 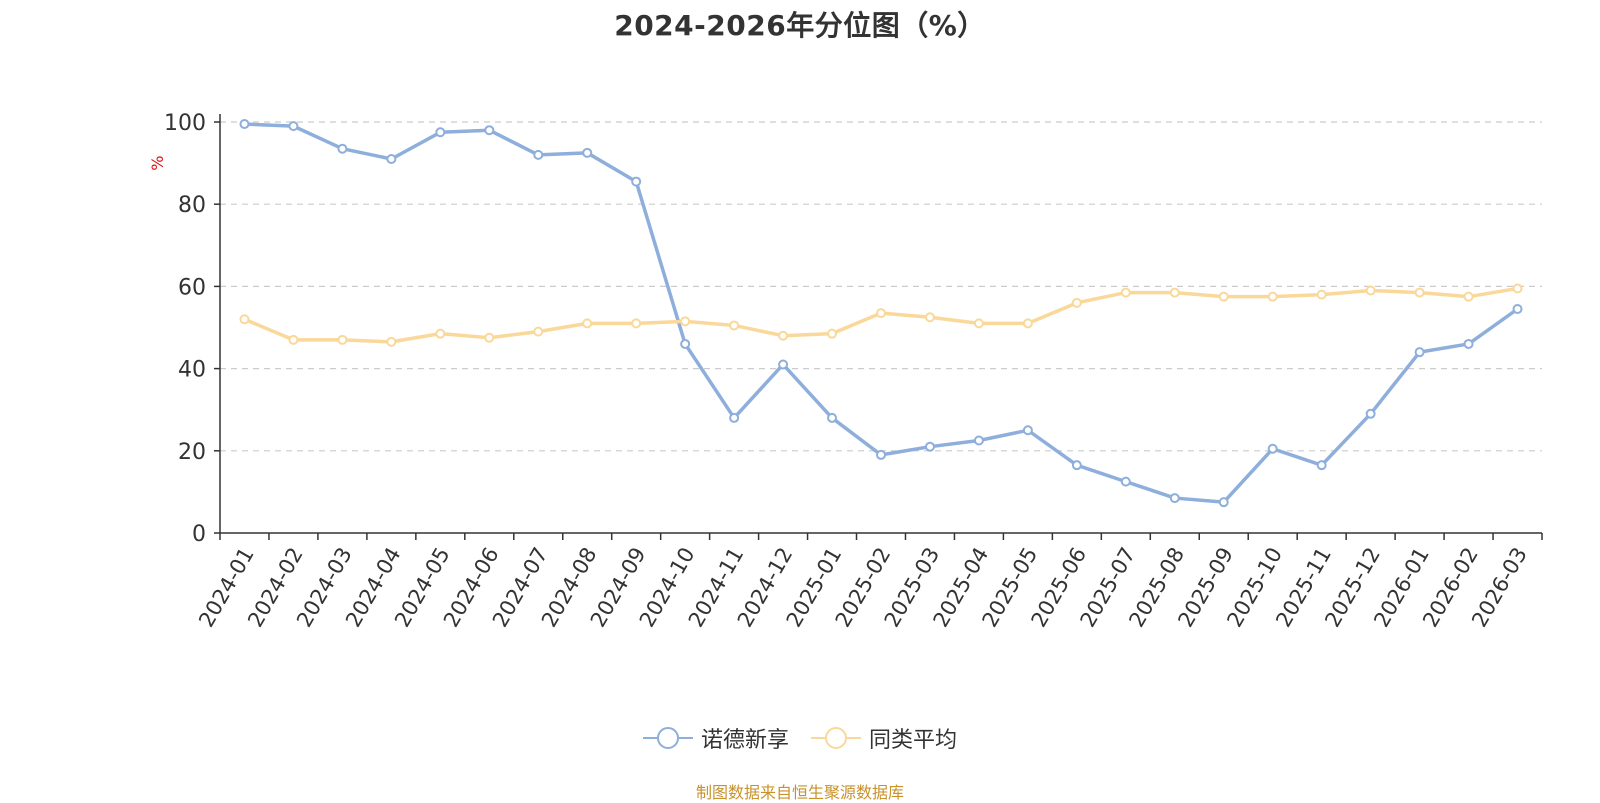 I want to click on y-tick-label: 20, so click(x=192, y=452).